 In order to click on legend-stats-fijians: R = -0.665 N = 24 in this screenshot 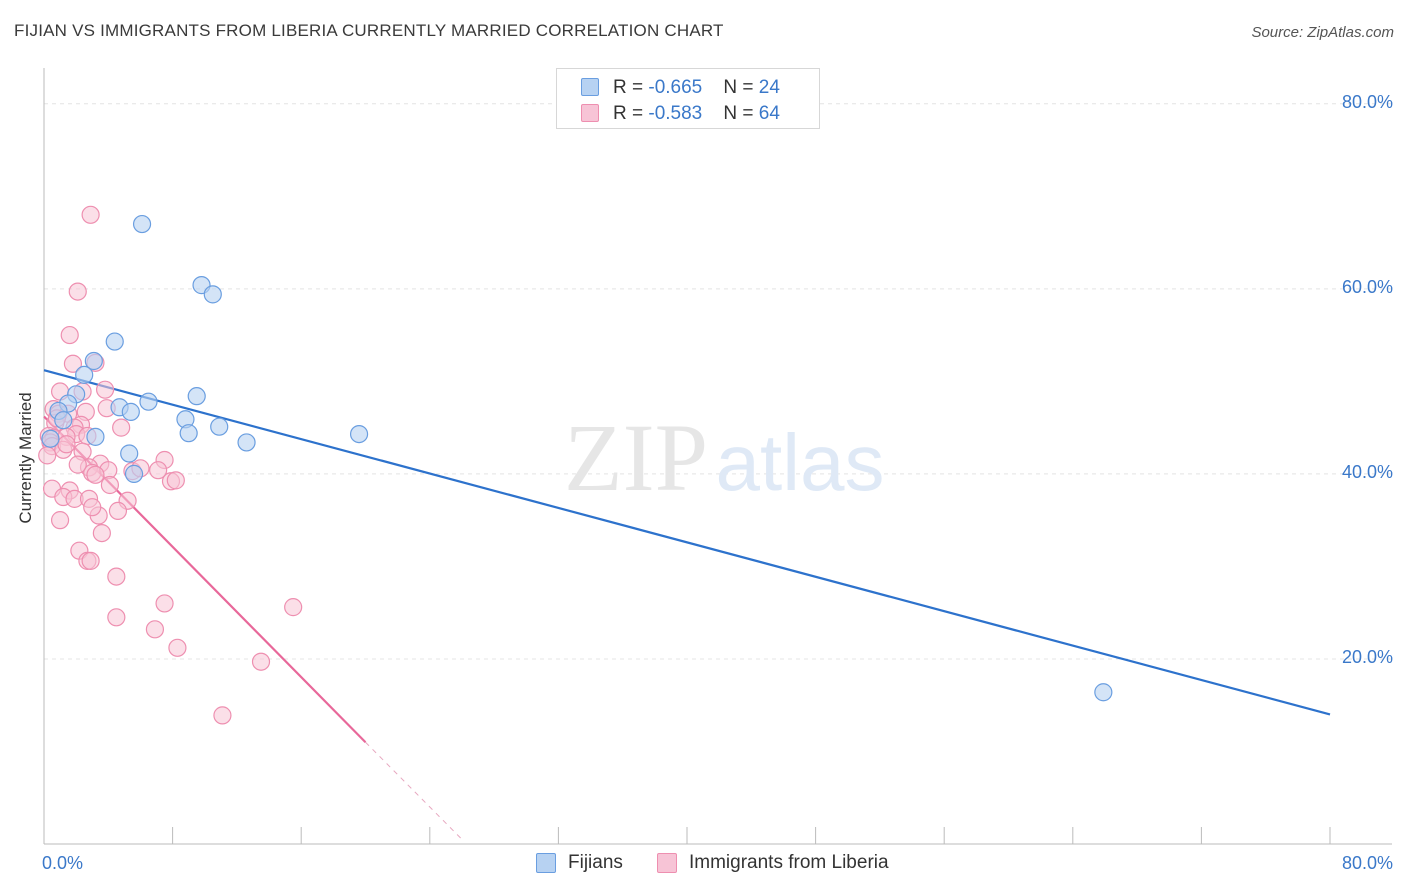, I will do `click(696, 87)`.